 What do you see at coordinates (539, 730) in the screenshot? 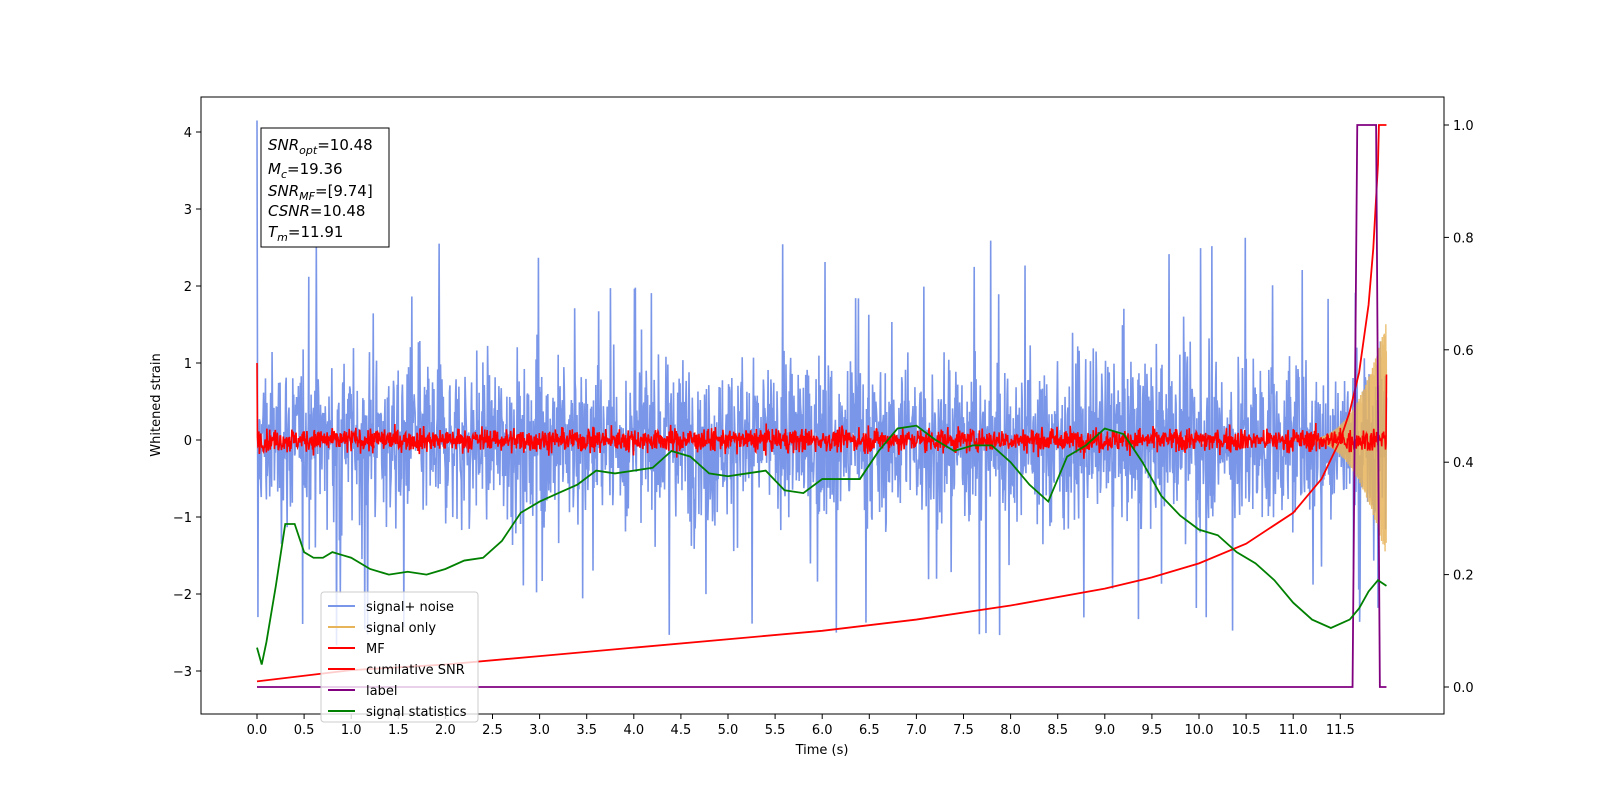
I see `x-tick-label: 3.0` at bounding box center [539, 730].